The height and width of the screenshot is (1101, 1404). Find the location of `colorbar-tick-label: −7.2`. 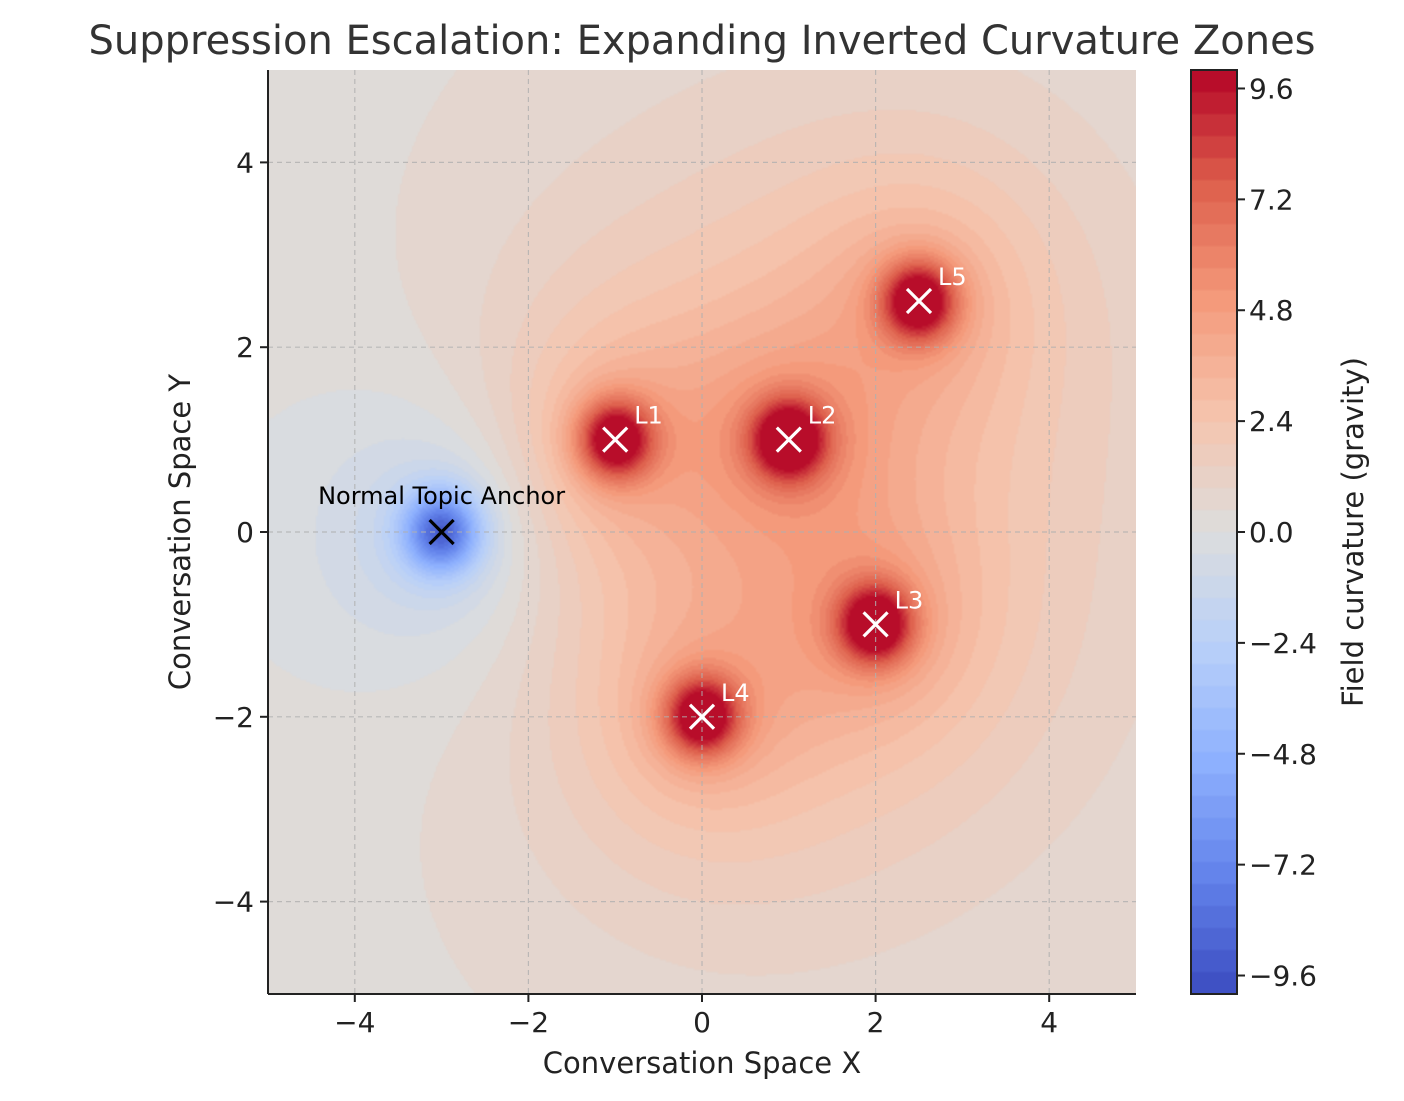

colorbar-tick-label: −7.2 is located at coordinates (1283, 865).